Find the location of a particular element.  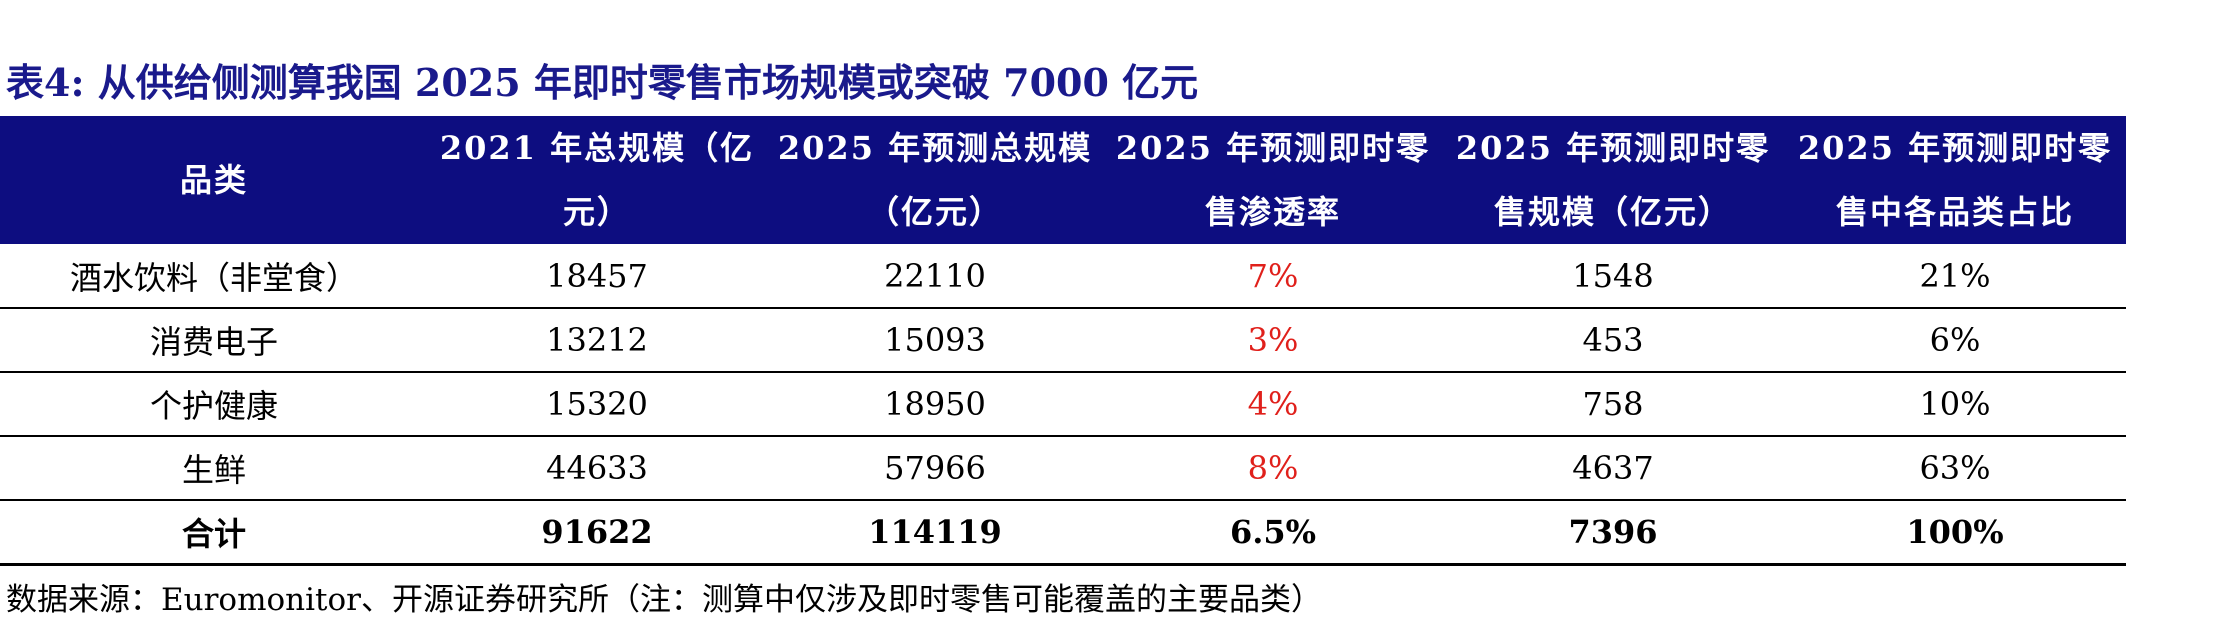

cell-category: 消费电子 is located at coordinates (214, 340).